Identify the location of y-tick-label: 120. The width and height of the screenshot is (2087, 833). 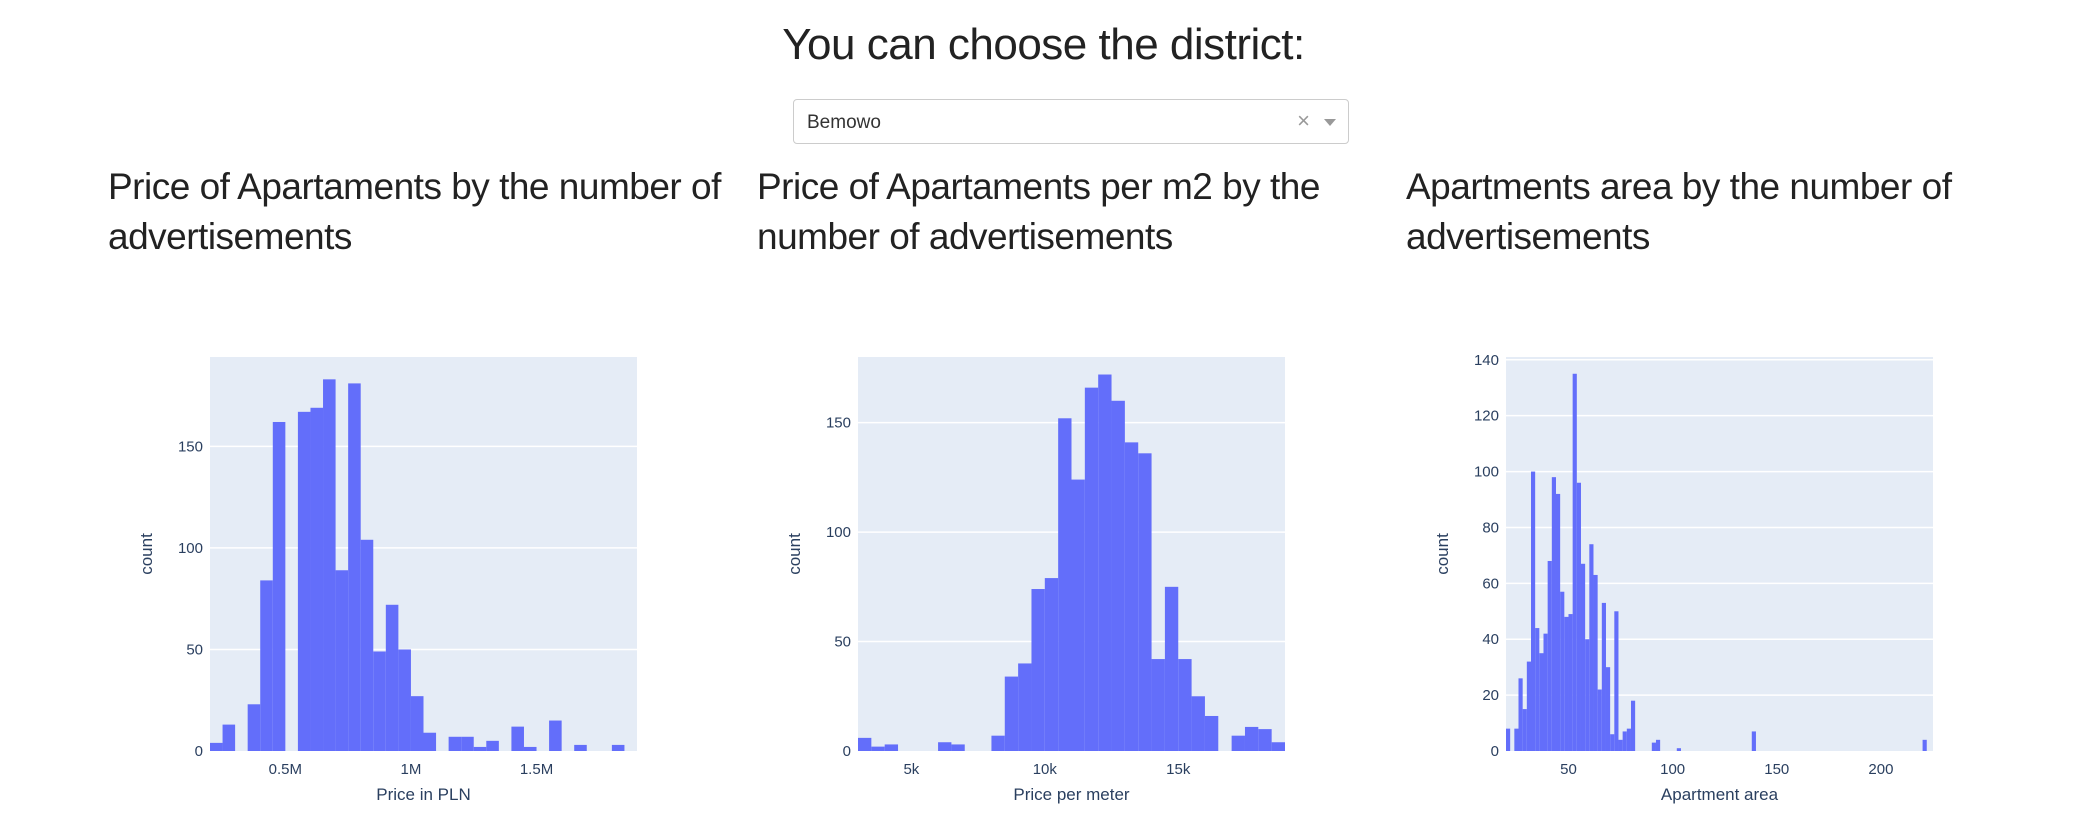
(1486, 416).